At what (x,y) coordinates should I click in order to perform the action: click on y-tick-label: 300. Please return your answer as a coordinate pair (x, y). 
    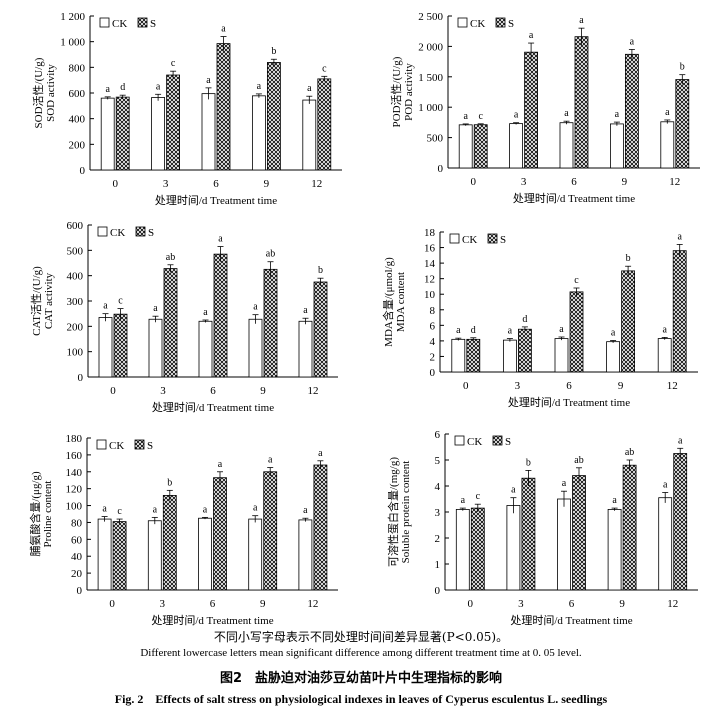
    Looking at the image, I should click on (75, 302).